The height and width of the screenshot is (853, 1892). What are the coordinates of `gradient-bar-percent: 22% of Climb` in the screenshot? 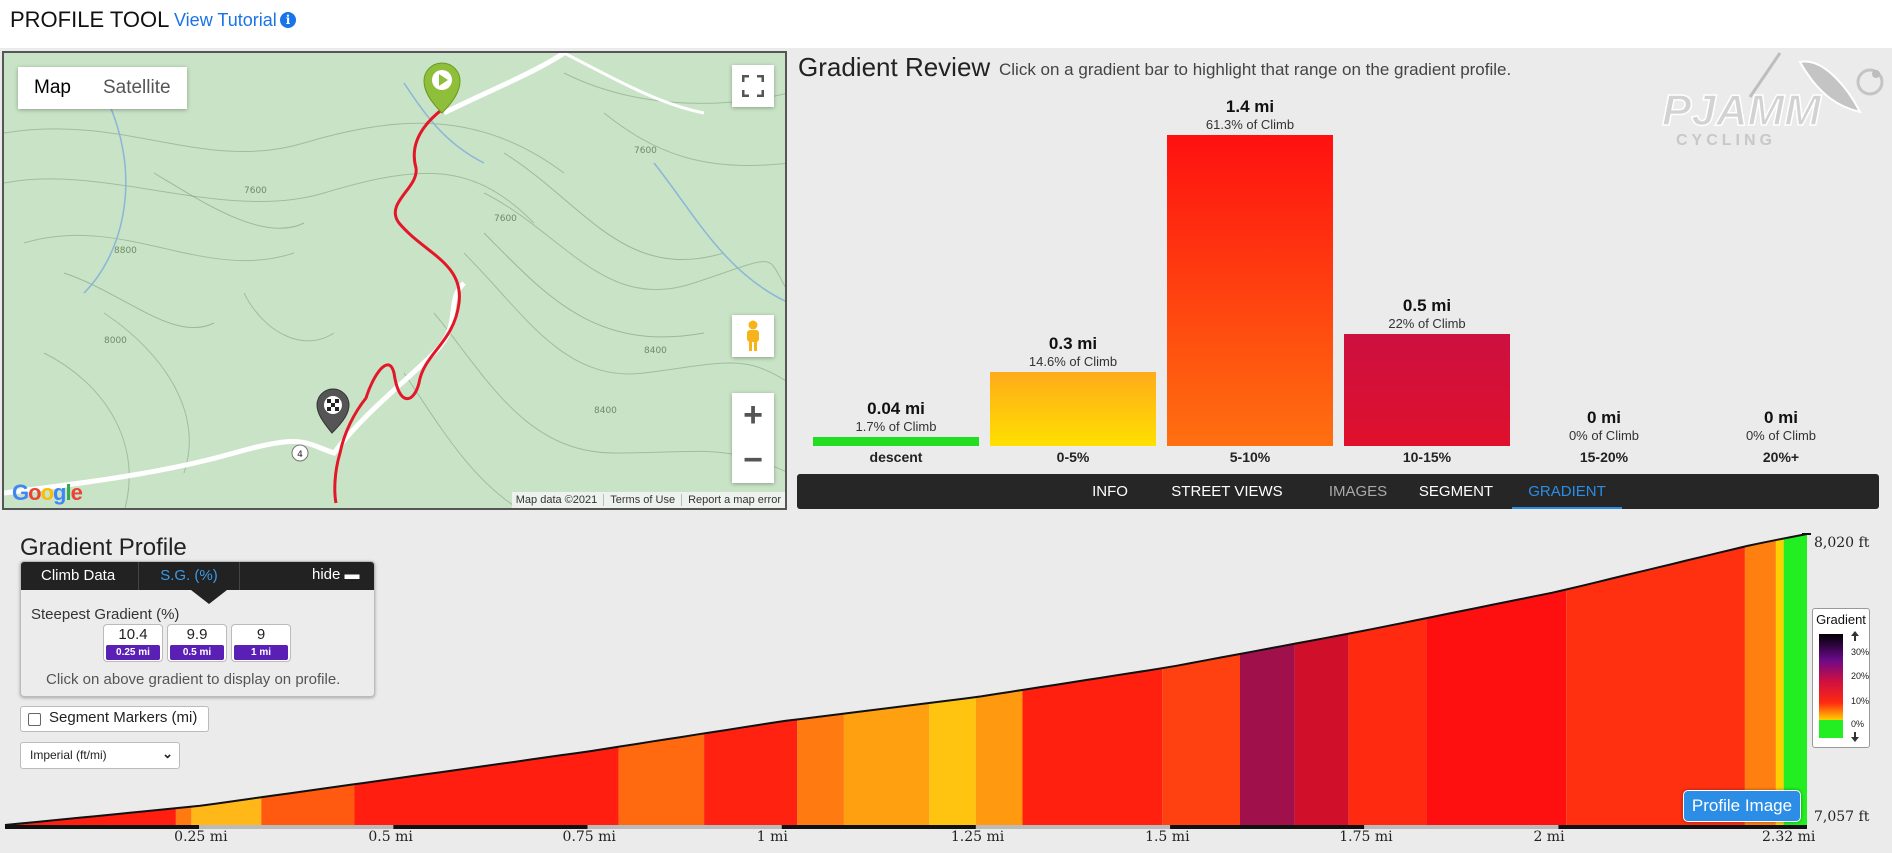 It's located at (1427, 323).